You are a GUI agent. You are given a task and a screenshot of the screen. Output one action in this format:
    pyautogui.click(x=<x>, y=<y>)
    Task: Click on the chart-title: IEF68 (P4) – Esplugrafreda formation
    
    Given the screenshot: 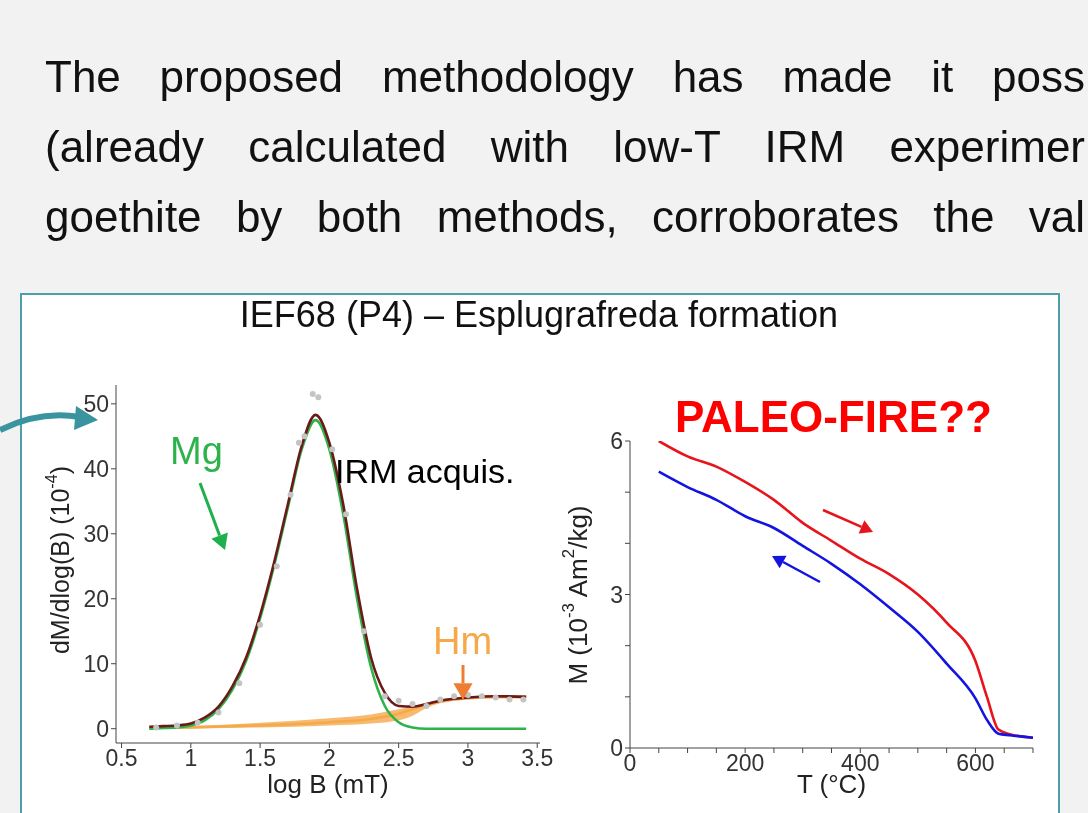 What is the action you would take?
    pyautogui.click(x=539, y=315)
    